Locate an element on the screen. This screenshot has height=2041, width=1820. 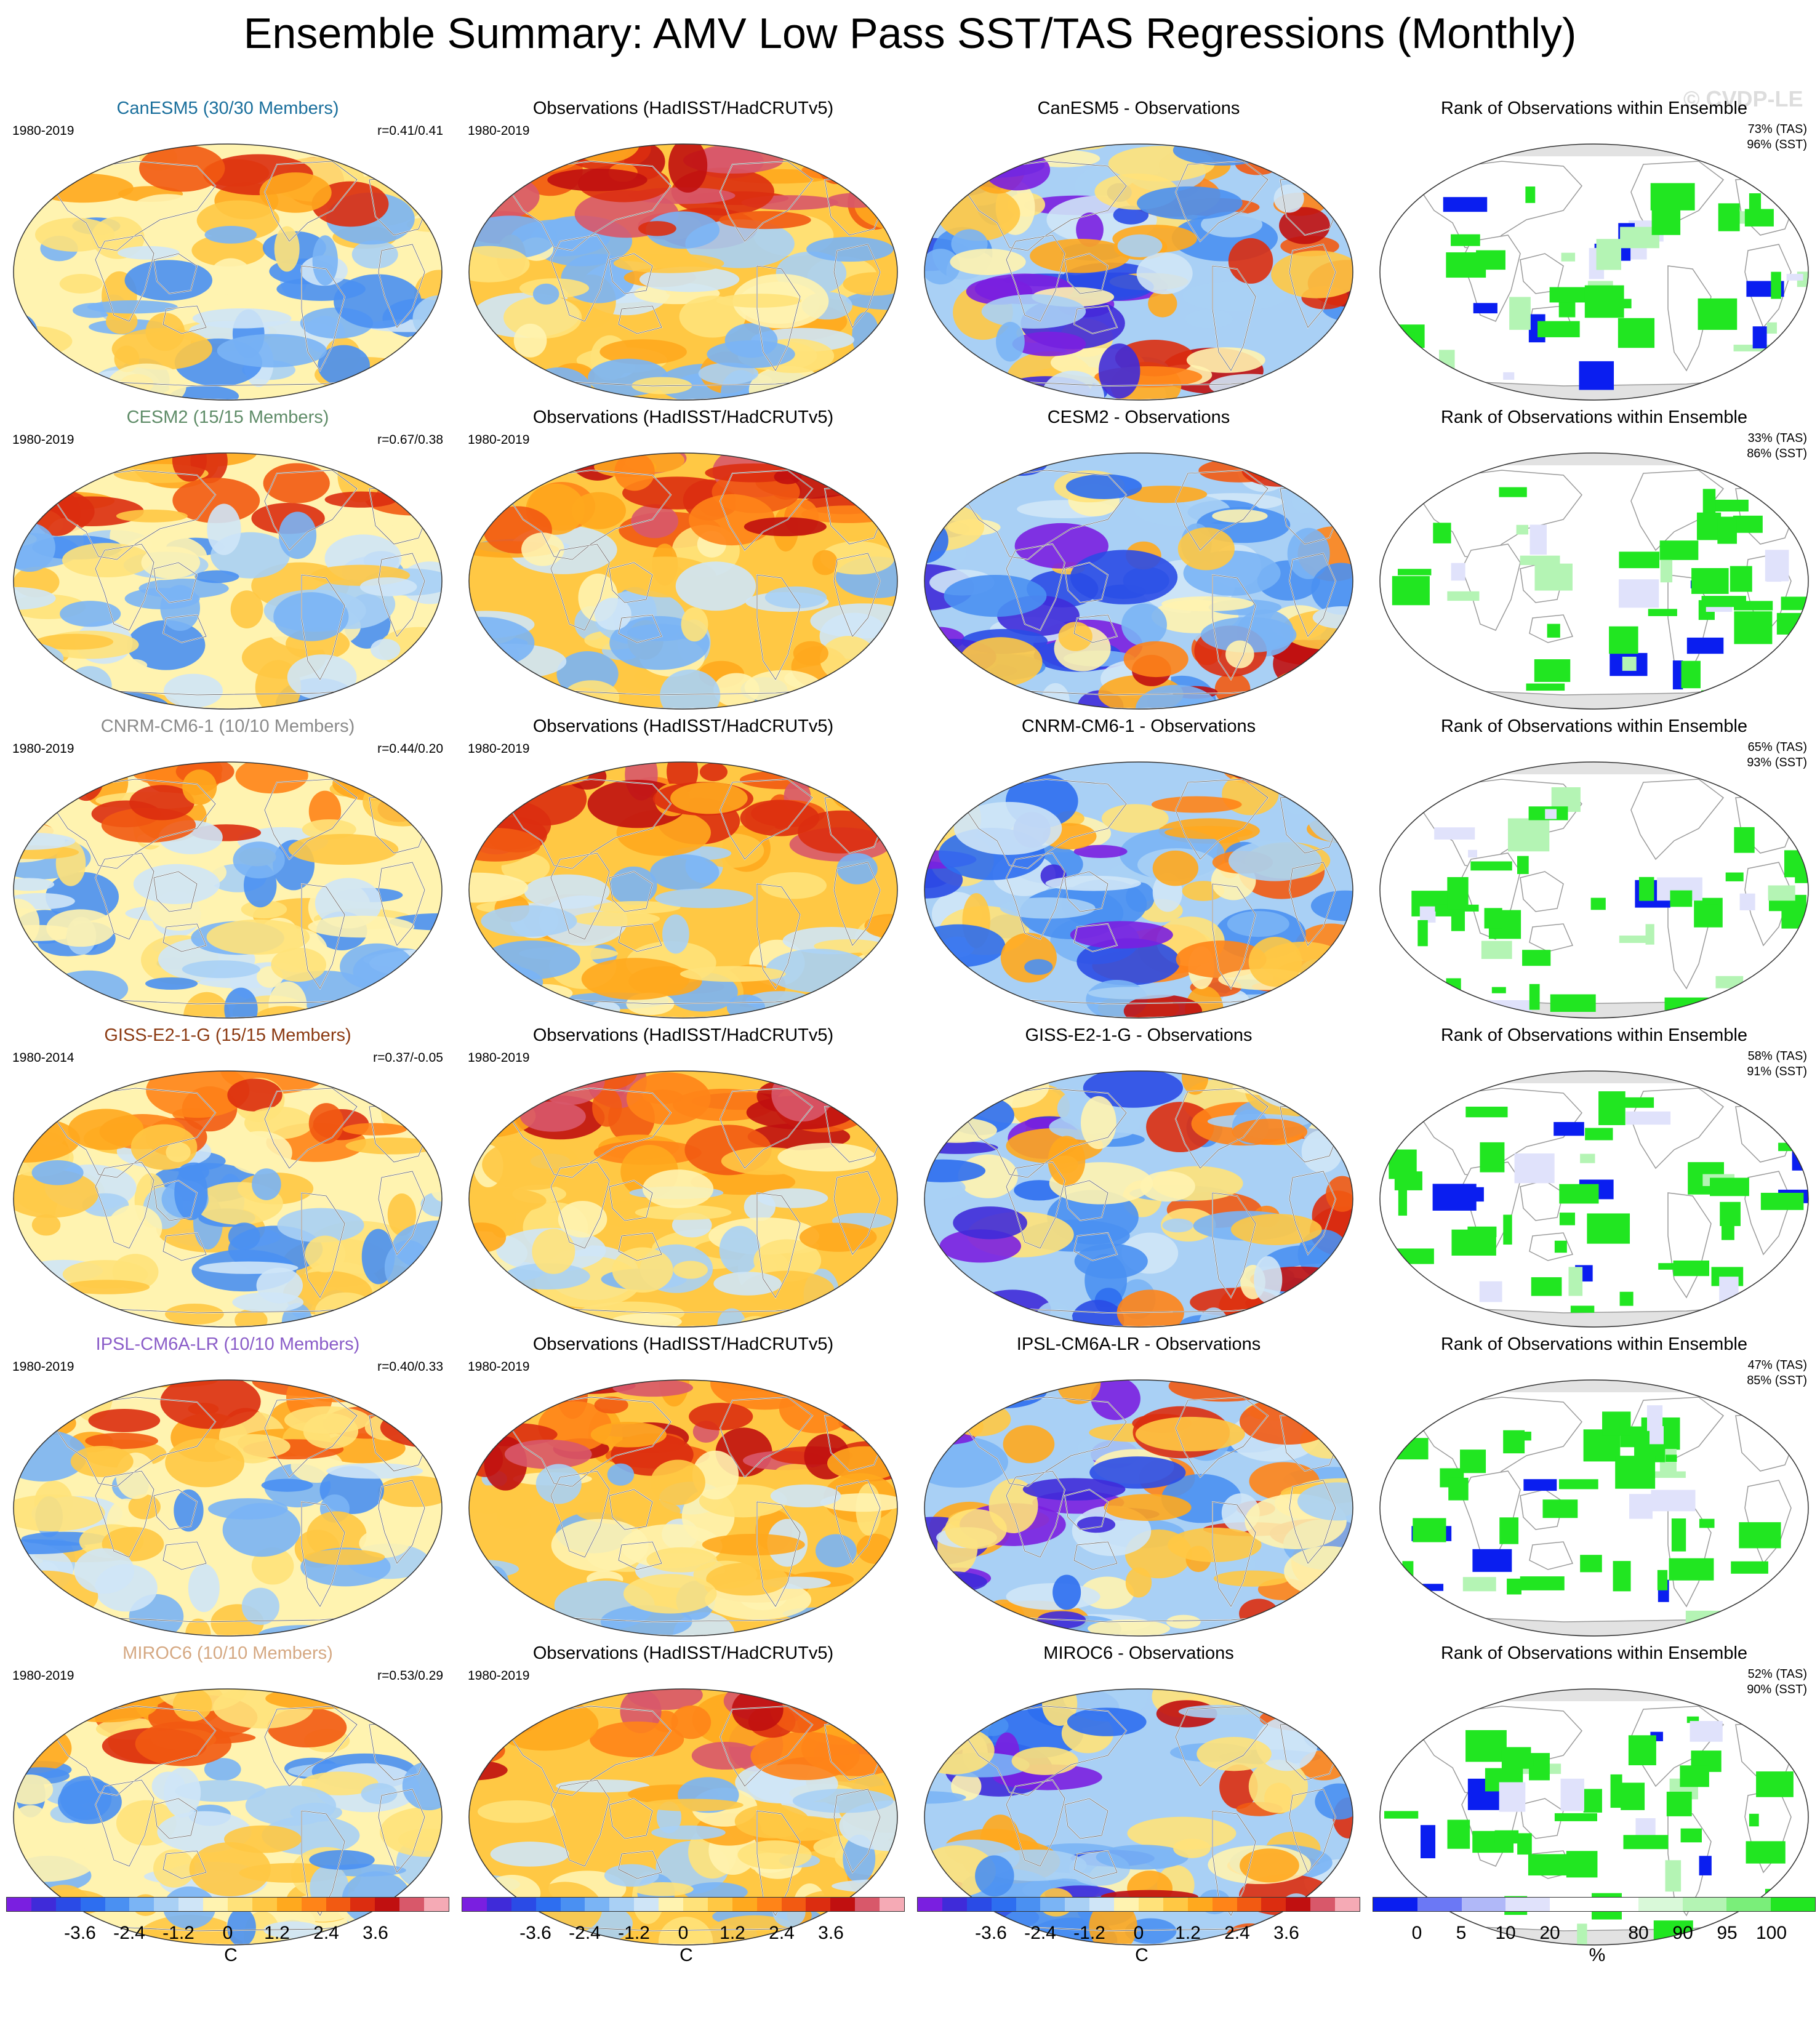
colorbar-ticks: -3.6 -2.4 -1.2 0 1.2 2.4 3.6 is located at coordinates (1141, 1934).